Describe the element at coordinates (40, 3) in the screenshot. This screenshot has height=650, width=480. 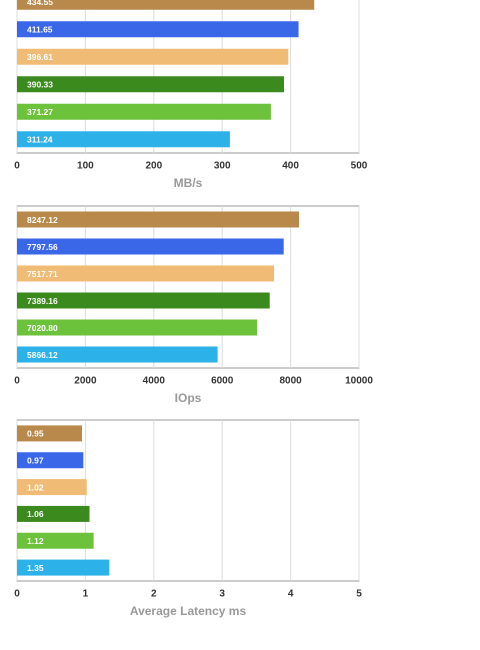
I see `value-label: 434.55` at that location.